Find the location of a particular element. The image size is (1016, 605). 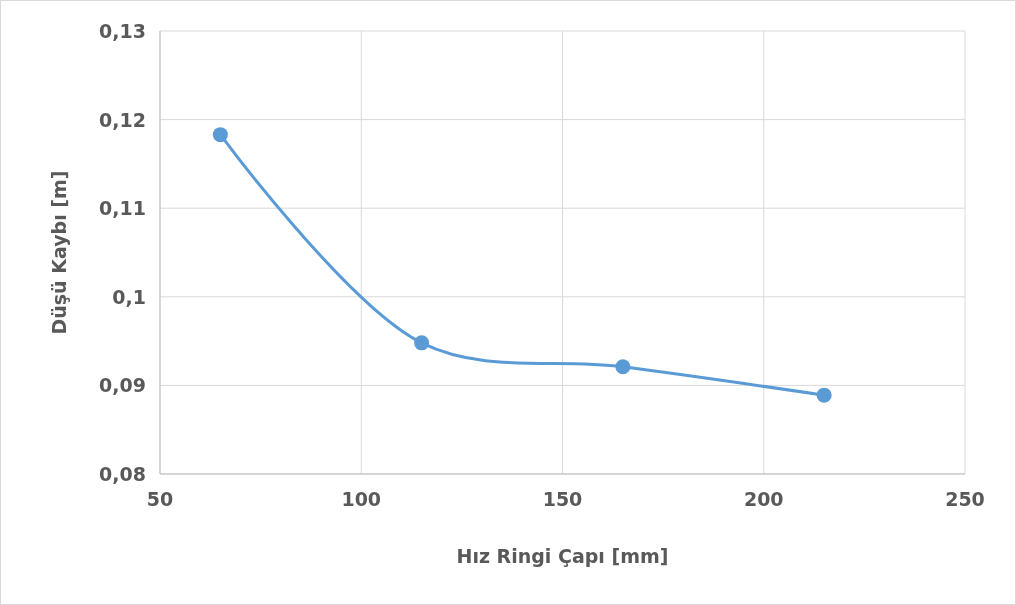

x-tick-label: 200 is located at coordinates (763, 499).